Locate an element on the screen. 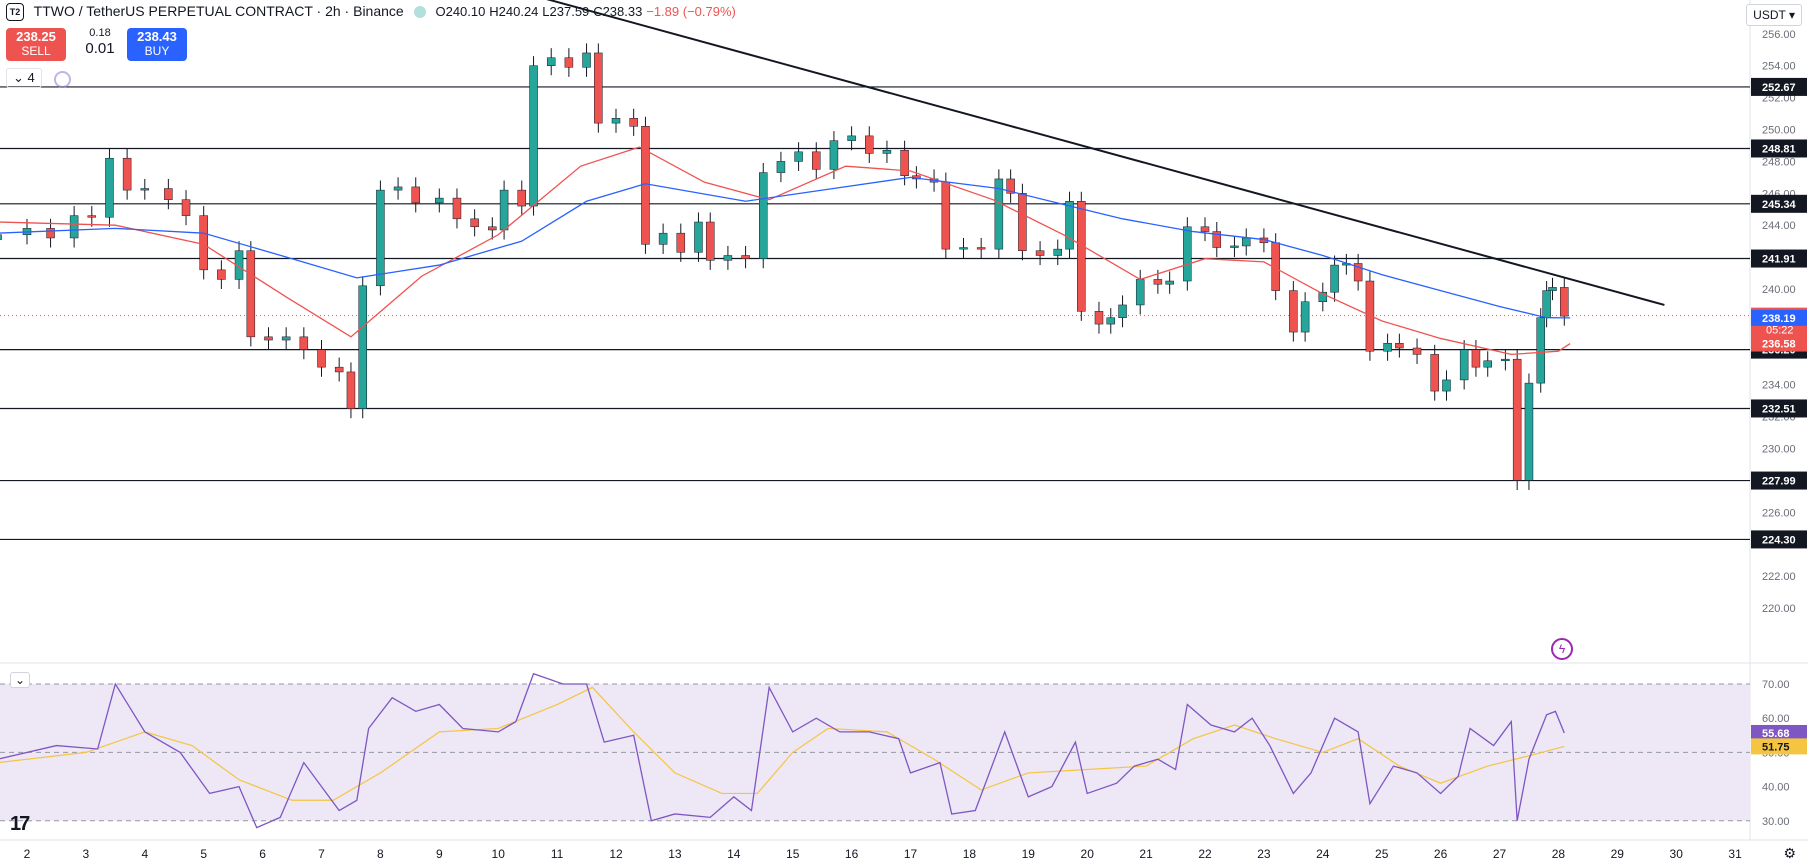 Image resolution: width=1808 pixels, height=866 pixels. ohlc-close: C238.33 is located at coordinates (618, 11).